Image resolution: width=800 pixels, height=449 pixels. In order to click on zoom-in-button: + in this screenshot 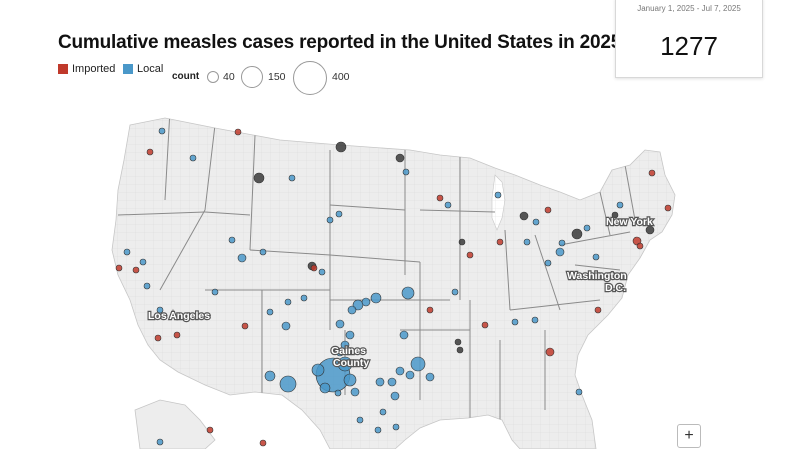, I will do `click(689, 436)`.